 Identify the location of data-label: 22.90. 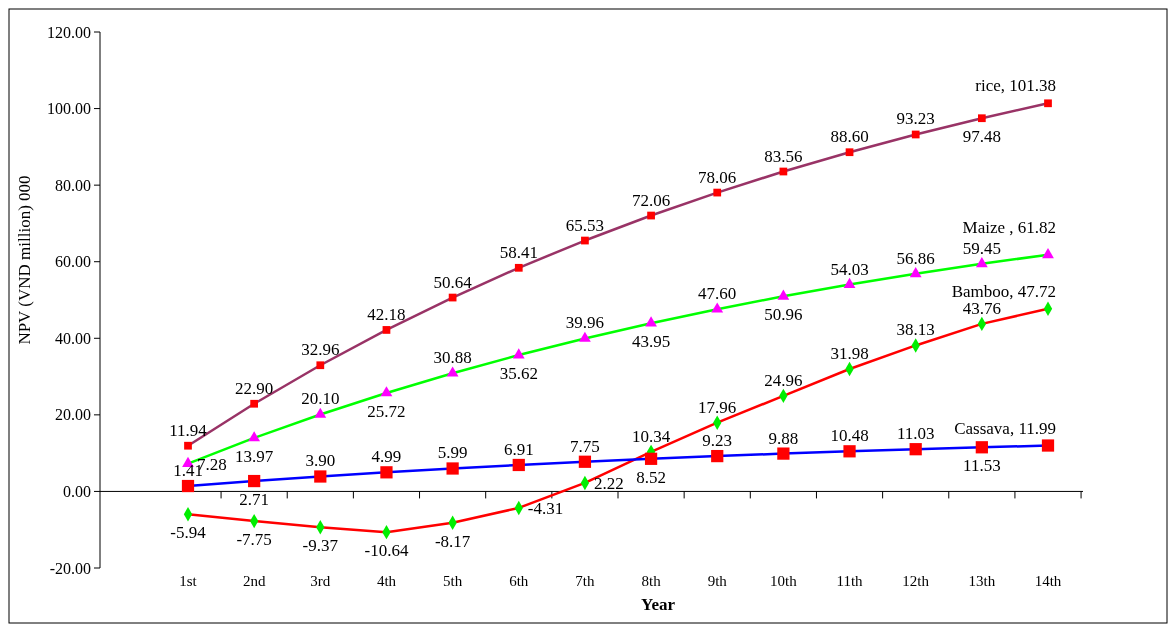
(254, 388).